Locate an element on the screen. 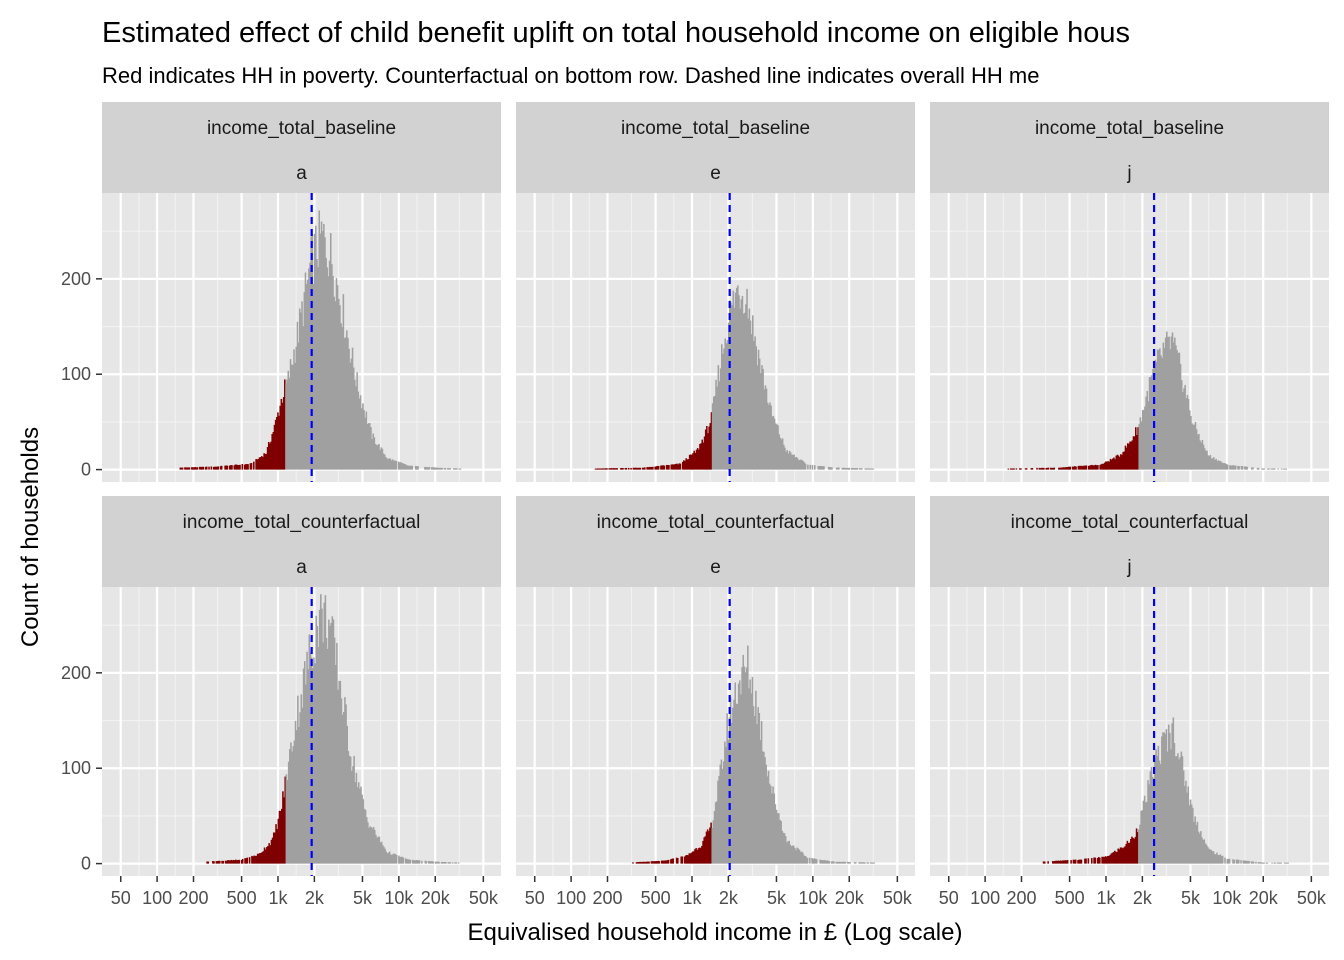  x-axis-tick-label: 200 is located at coordinates (193, 898).